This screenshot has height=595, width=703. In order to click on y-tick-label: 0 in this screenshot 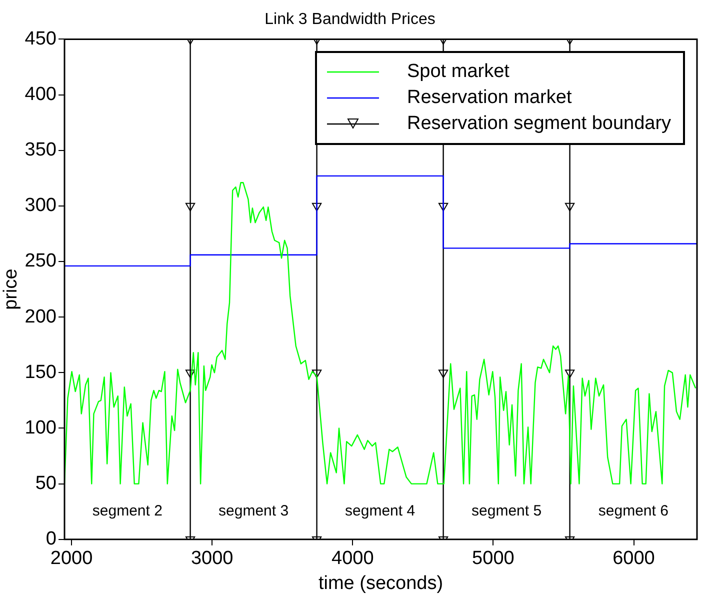, I will do `click(51, 539)`.